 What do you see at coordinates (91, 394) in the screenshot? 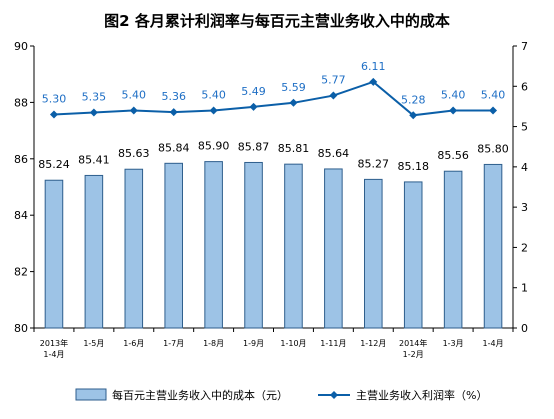
I see `legend-bar-swatch` at bounding box center [91, 394].